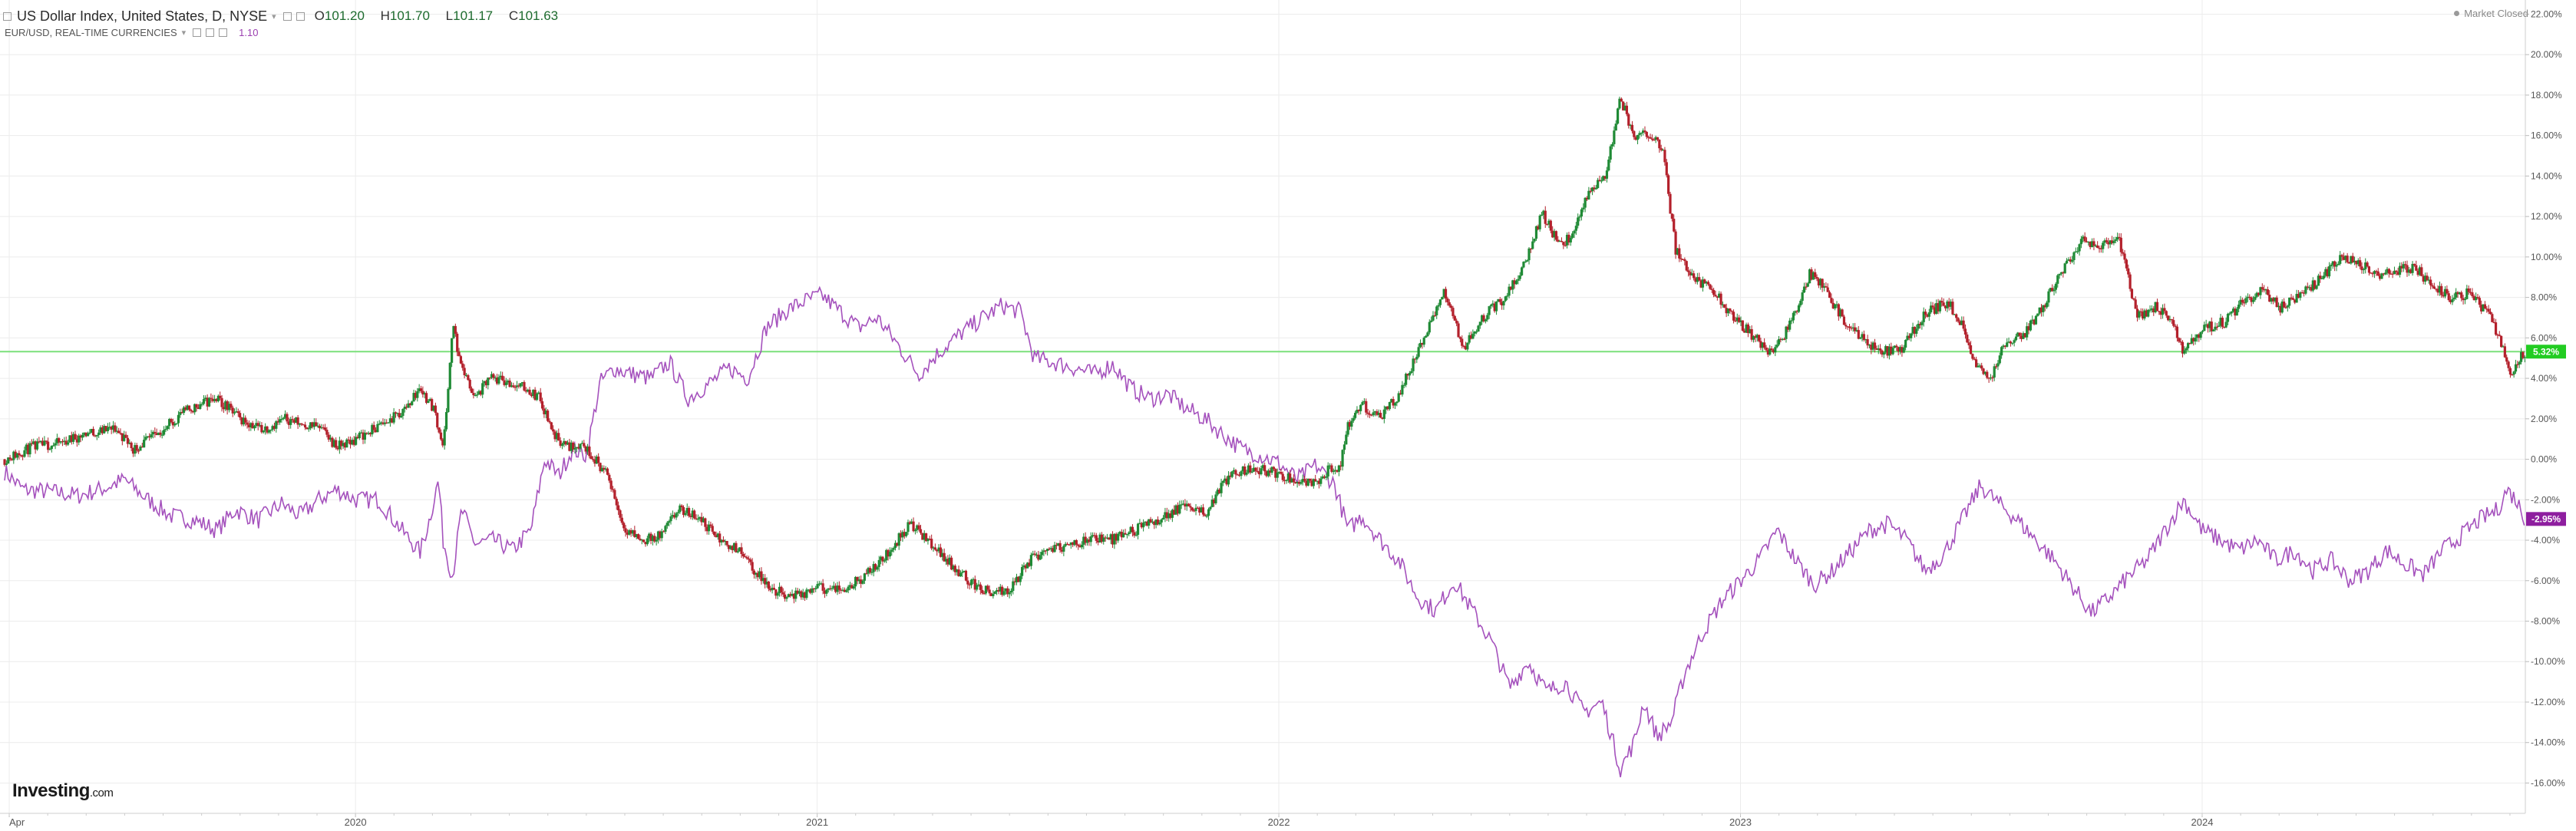  Describe the element at coordinates (7, 16) in the screenshot. I see `collapse-icon` at that location.